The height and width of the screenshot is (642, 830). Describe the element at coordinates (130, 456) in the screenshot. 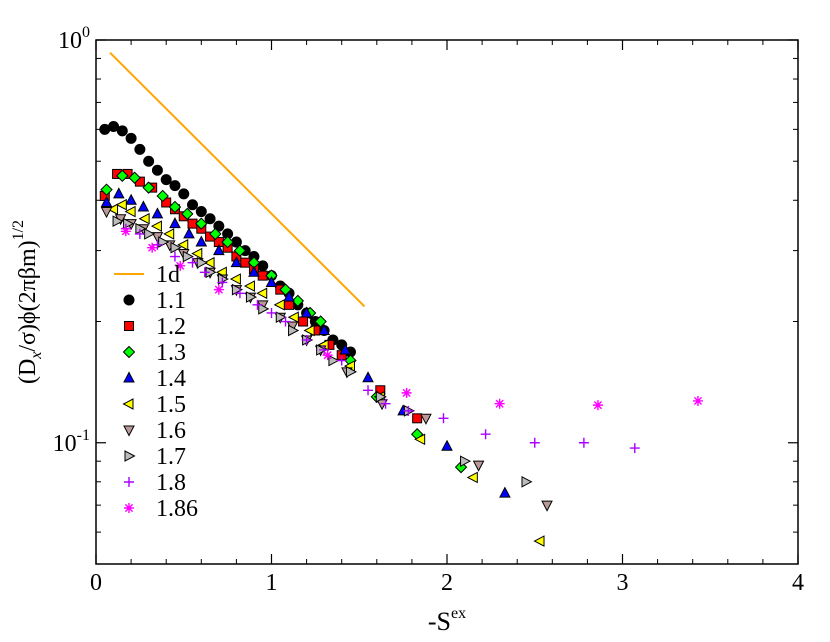

I see `legend-marker-1.7` at that location.